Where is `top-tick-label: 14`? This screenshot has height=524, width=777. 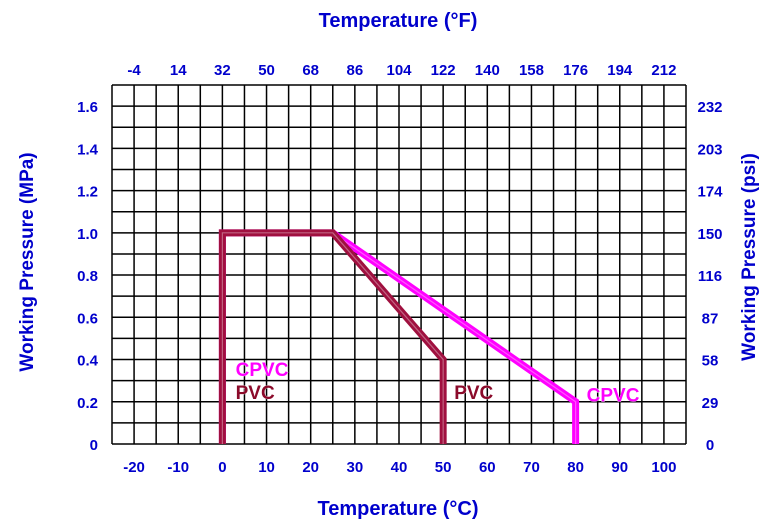 top-tick-label: 14 is located at coordinates (178, 70).